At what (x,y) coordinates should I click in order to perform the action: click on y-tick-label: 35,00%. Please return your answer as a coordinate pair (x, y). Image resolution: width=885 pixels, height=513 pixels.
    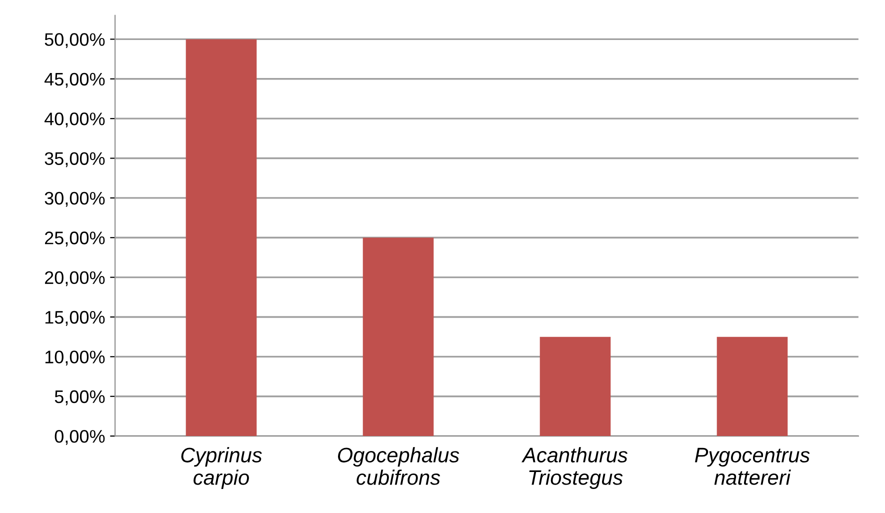
    Looking at the image, I should click on (74, 160).